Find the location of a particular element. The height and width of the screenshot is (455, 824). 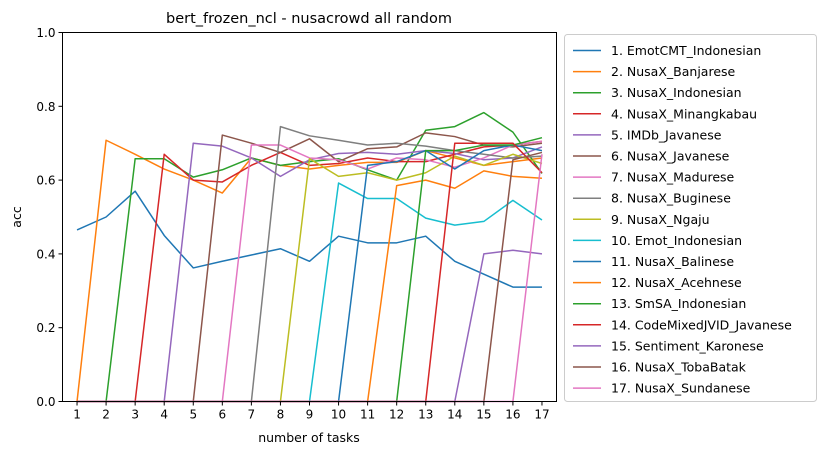

legend-label: 13. SmSA_Indonesian is located at coordinates (678, 303).